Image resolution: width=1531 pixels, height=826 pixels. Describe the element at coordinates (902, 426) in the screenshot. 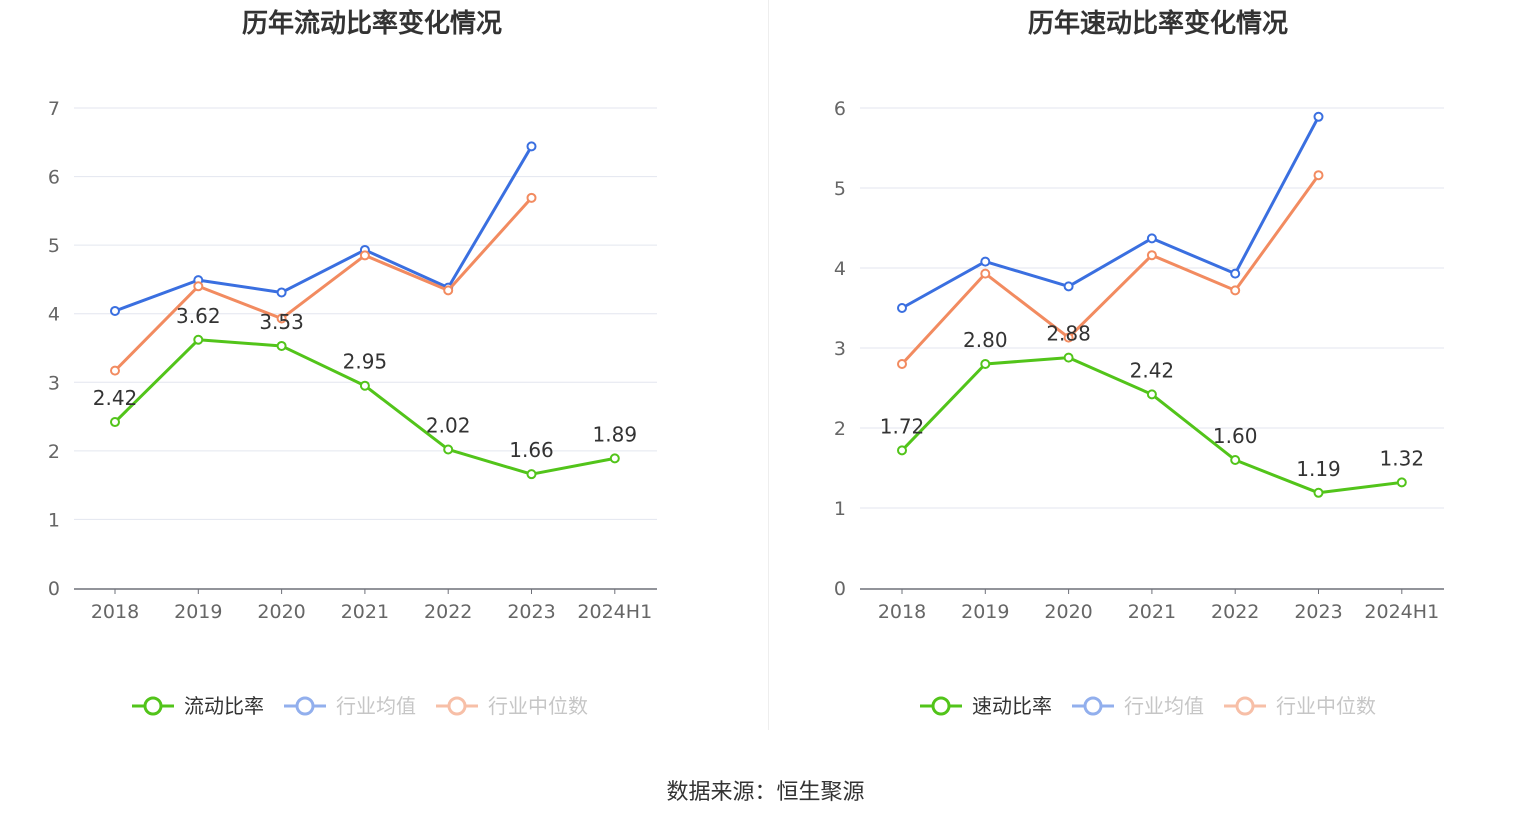

I see `data-label: 1.72` at that location.